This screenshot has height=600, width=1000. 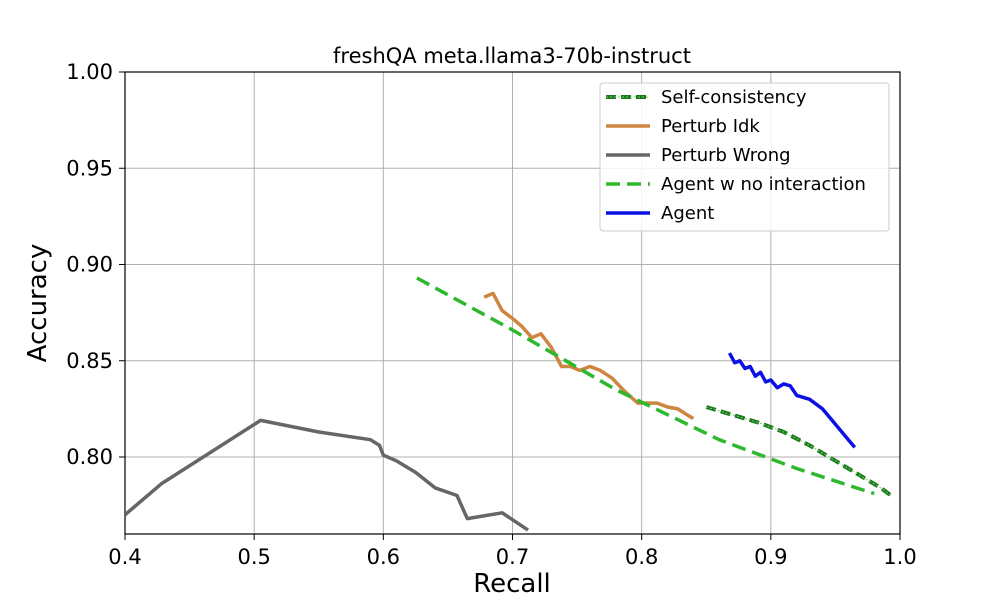 What do you see at coordinates (253, 557) in the screenshot?
I see `x-tick-label: 0.5` at bounding box center [253, 557].